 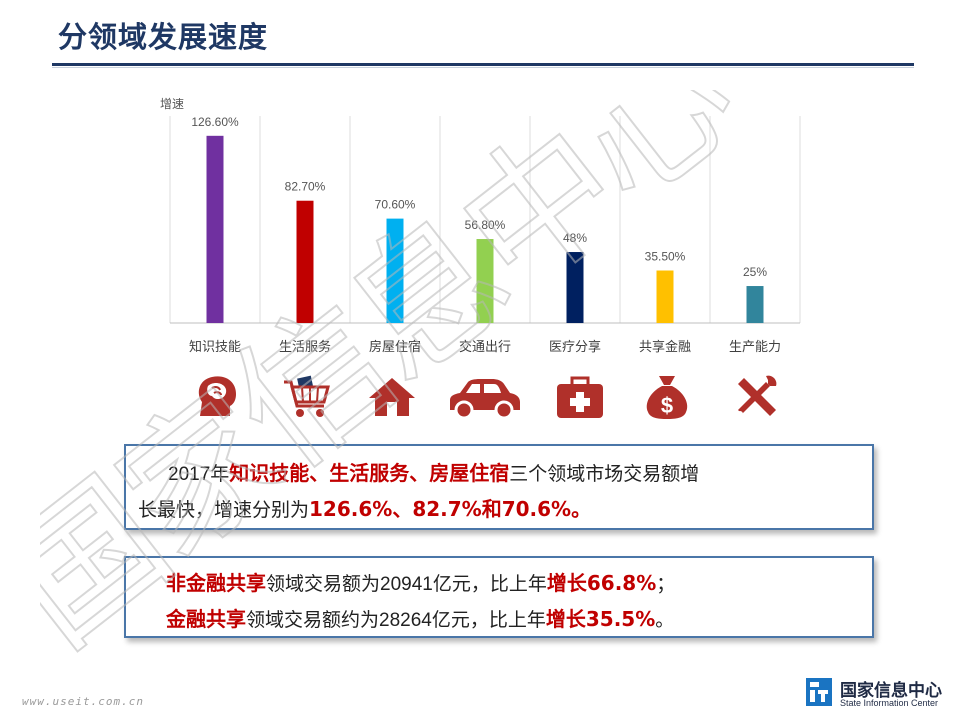 I want to click on value-label-6: 35.50%, so click(x=665, y=257).